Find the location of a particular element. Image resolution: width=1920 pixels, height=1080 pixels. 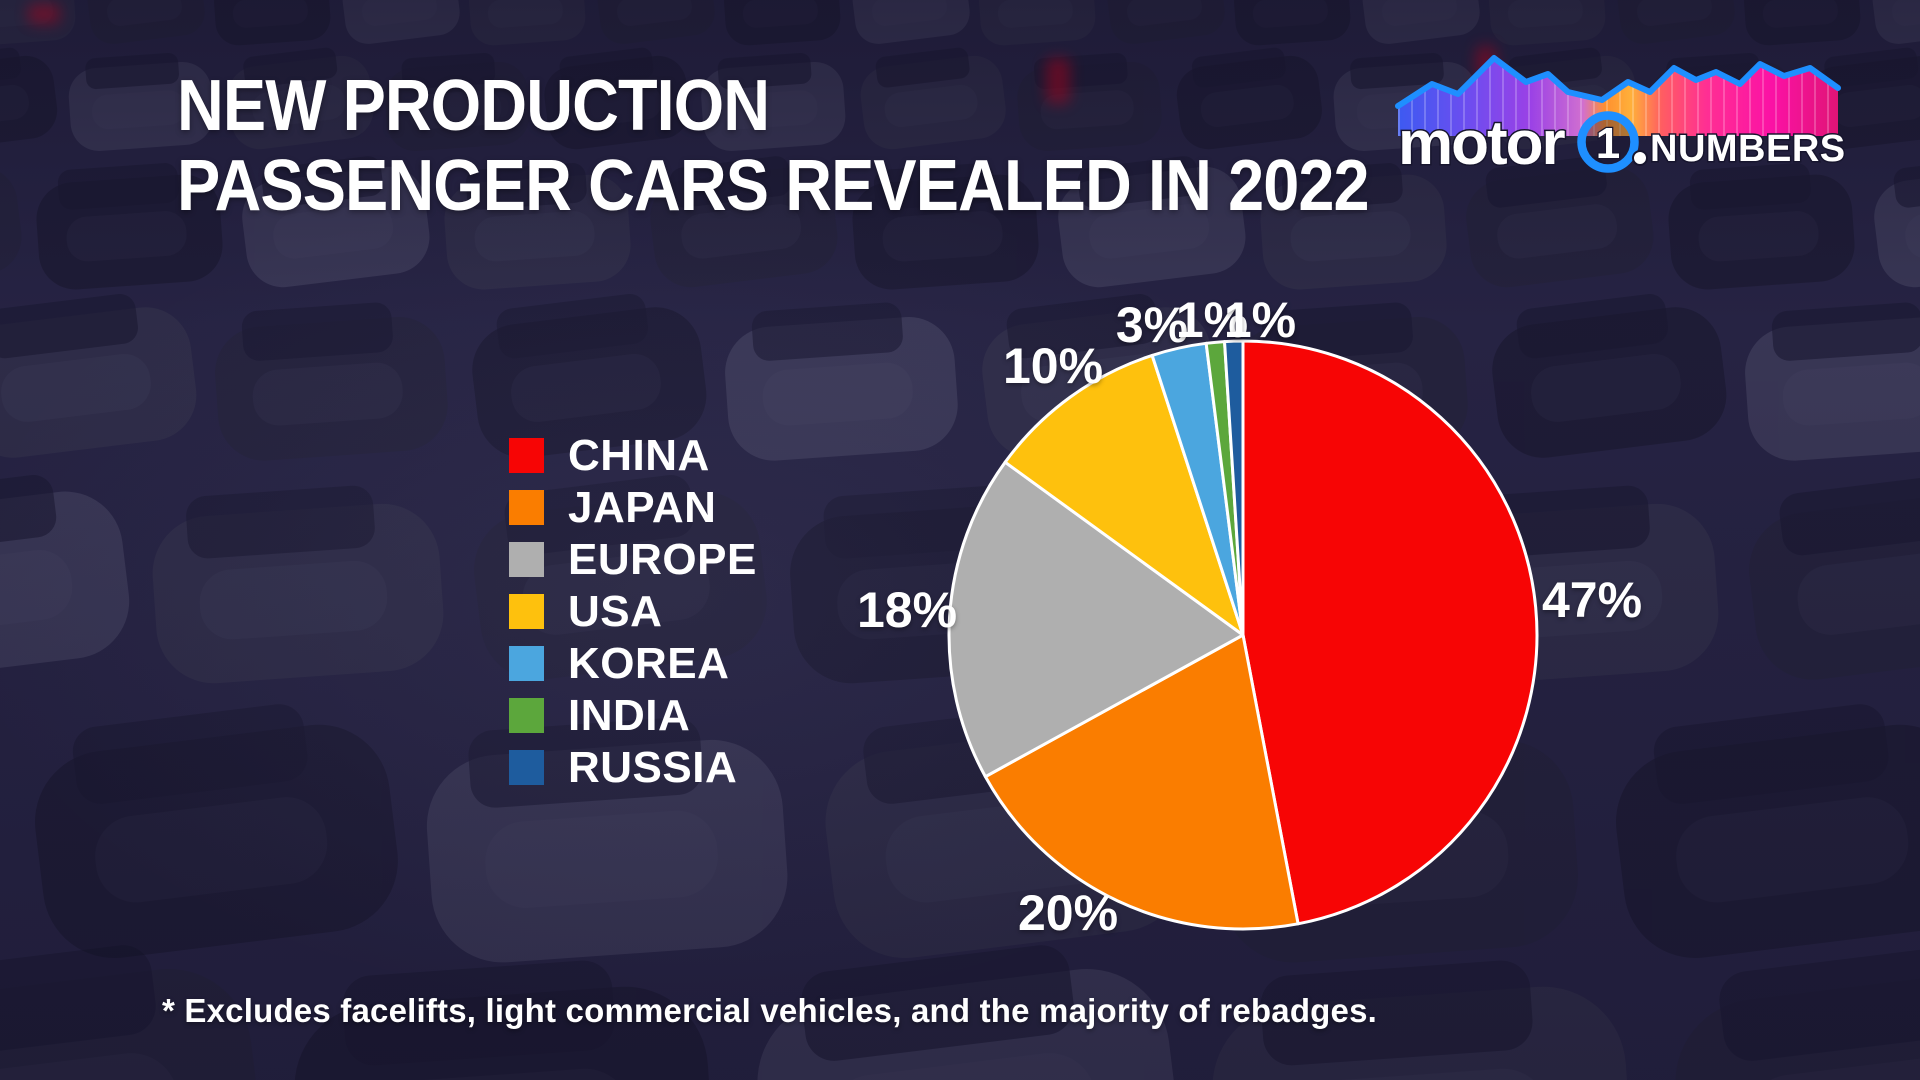

logo-period-dot is located at coordinates (1640, 158).